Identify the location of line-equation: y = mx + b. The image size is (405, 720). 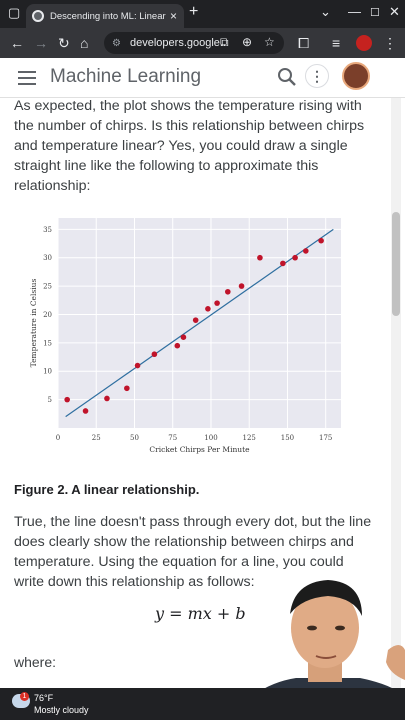
(200, 613).